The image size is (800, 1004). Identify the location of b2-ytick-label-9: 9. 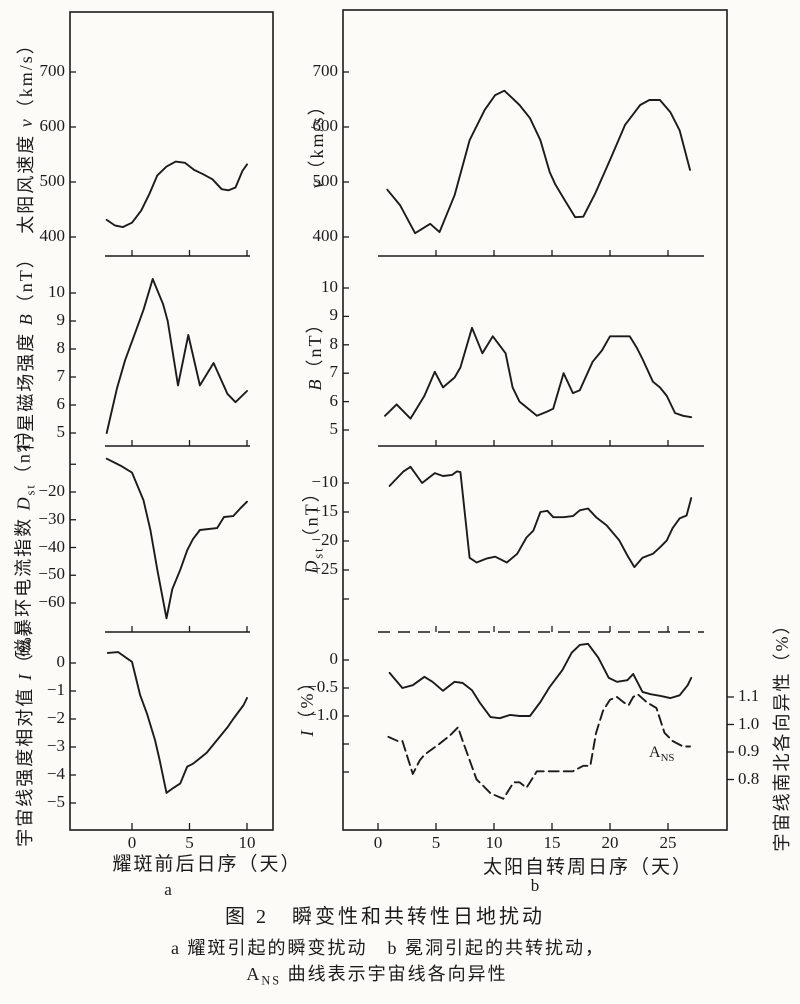
(334, 315).